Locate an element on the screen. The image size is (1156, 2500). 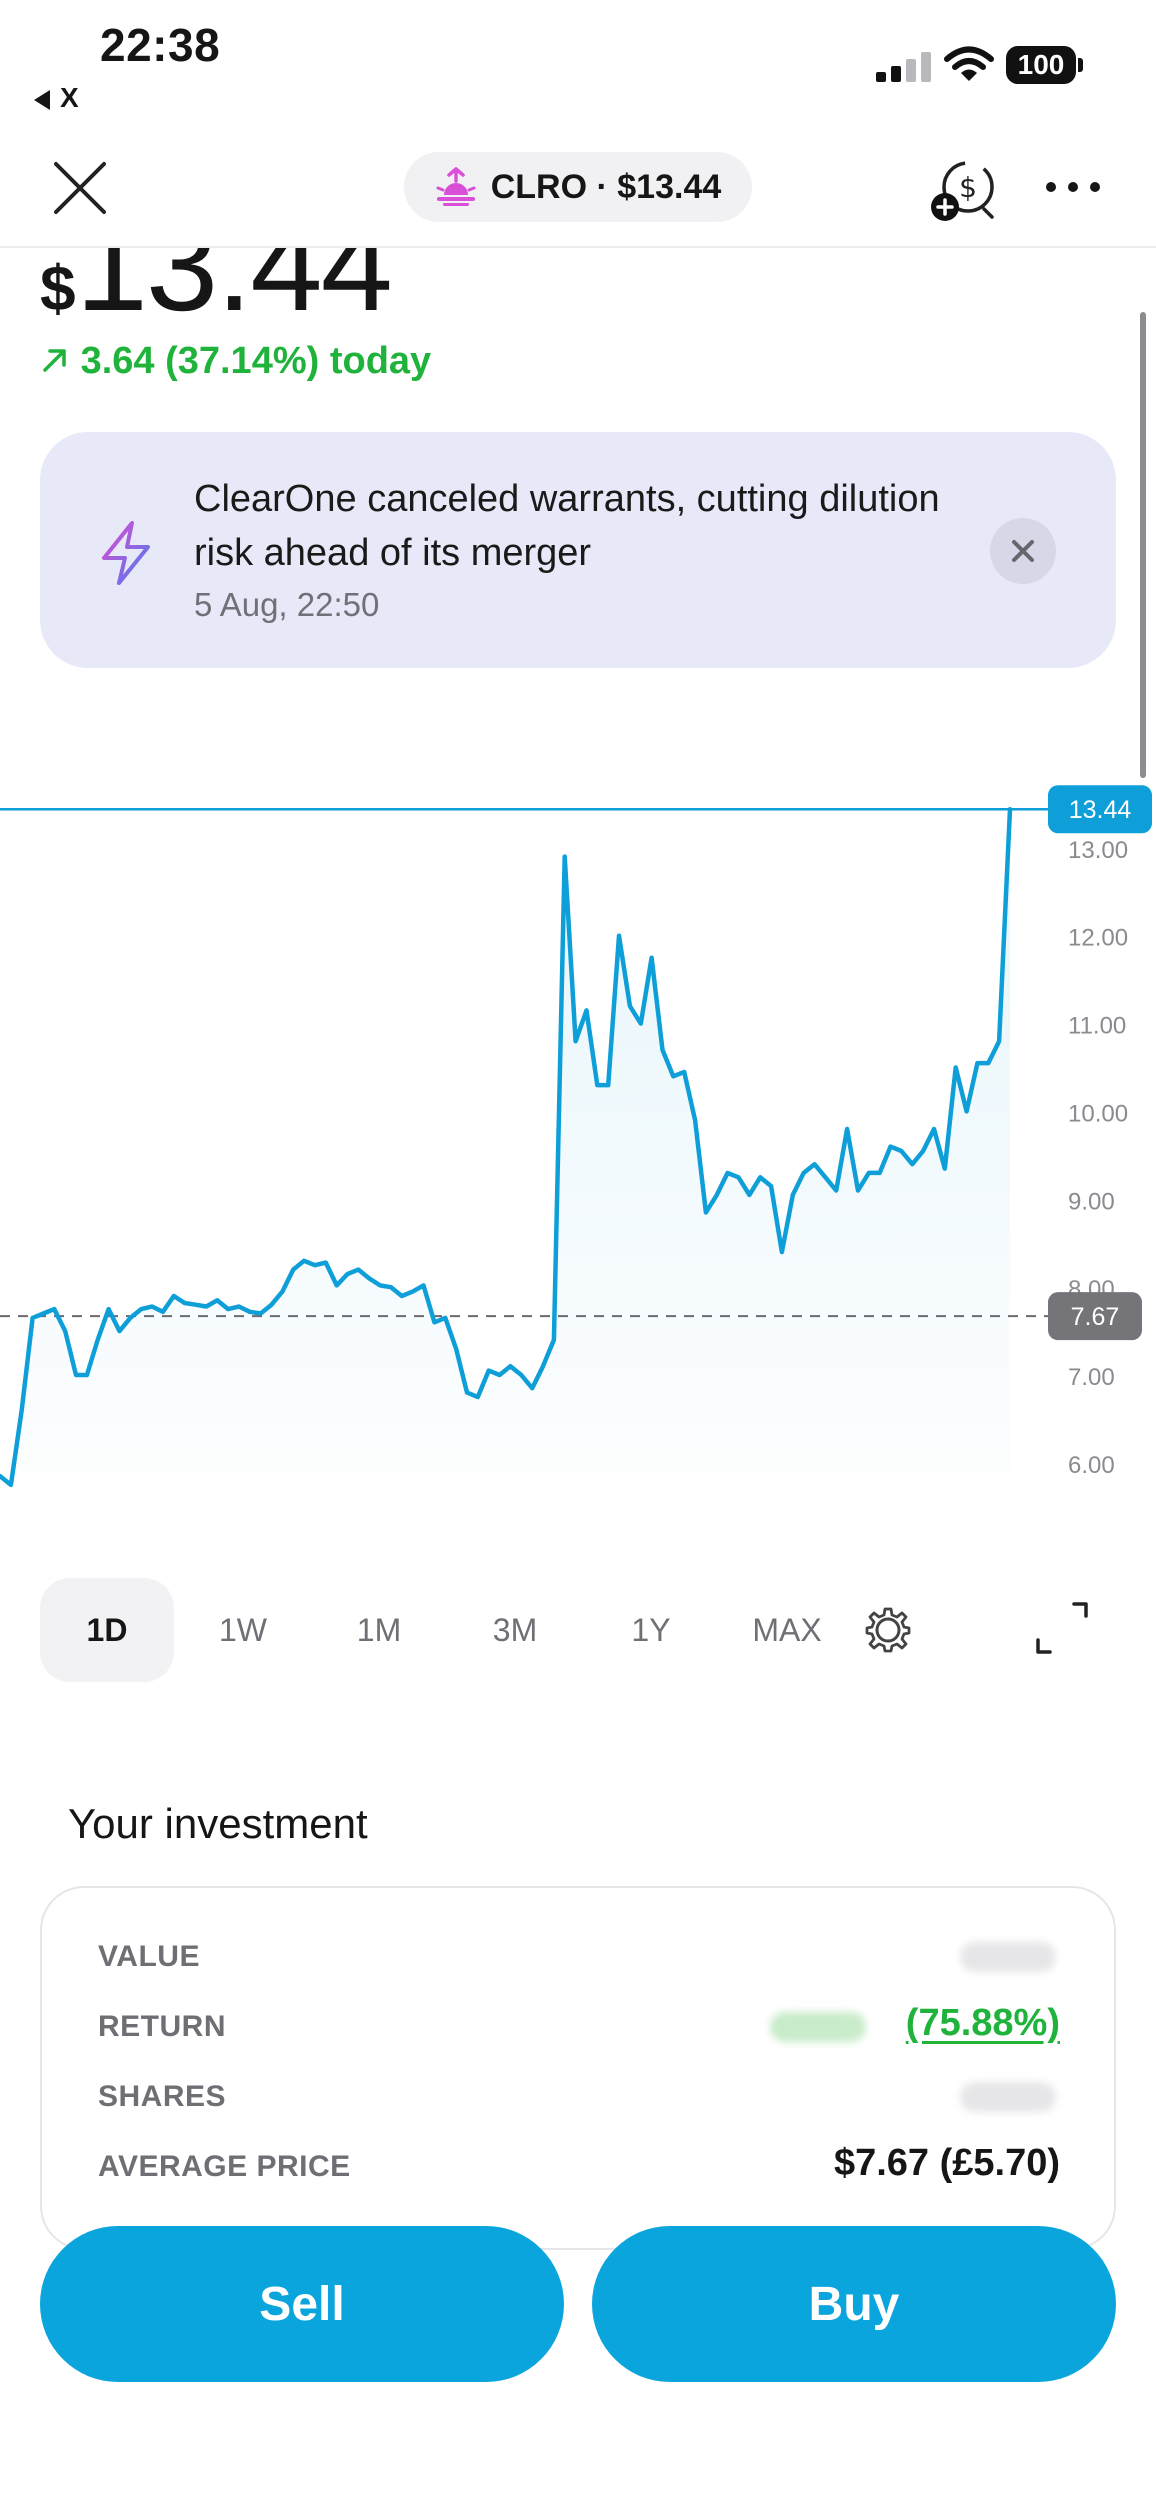
status-time: 22:38 is located at coordinates (160, 45).